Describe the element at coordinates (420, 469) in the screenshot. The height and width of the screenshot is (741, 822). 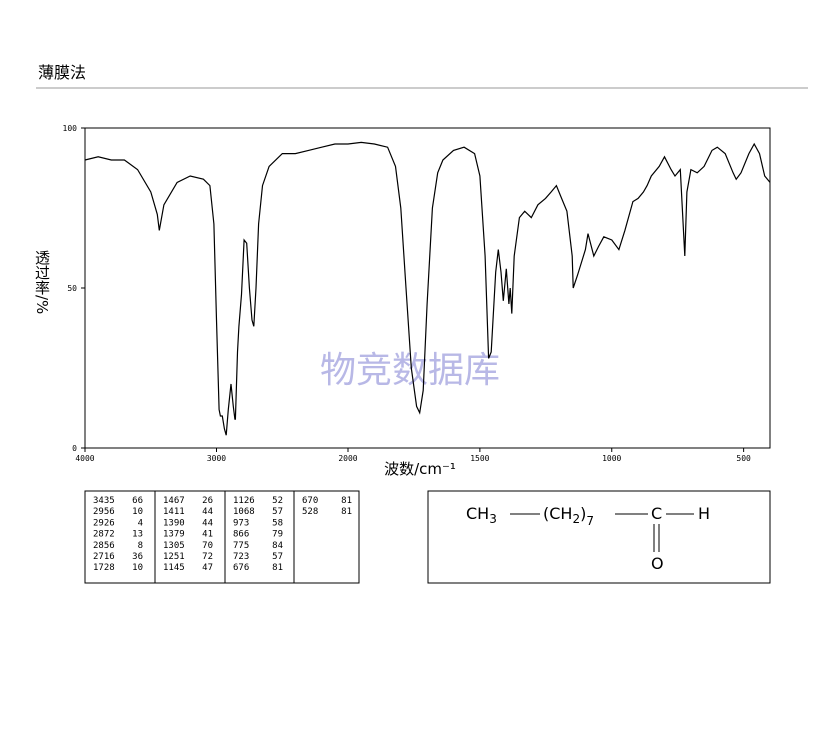
I see `x-axis-label: 波数/cm⁻¹` at that location.